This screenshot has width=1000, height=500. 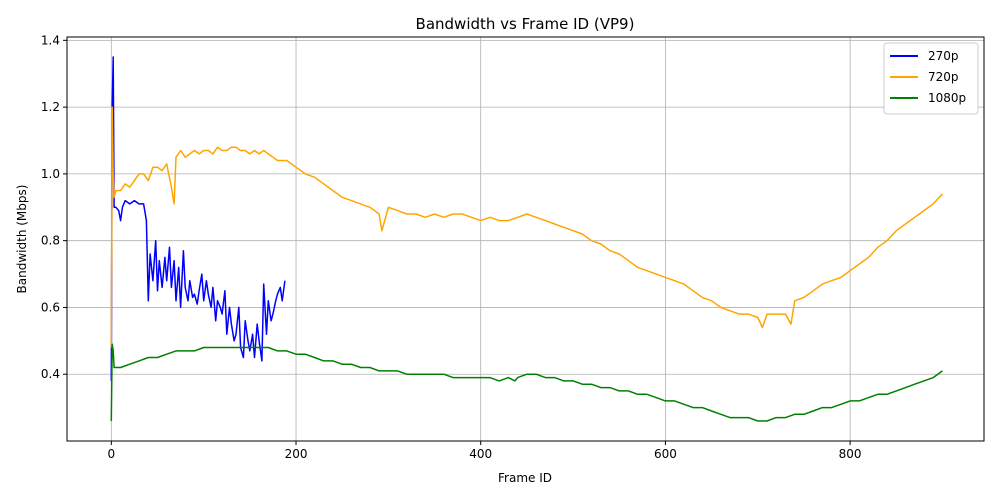 What do you see at coordinates (943, 77) in the screenshot?
I see `legend-label-720p: 720p` at bounding box center [943, 77].